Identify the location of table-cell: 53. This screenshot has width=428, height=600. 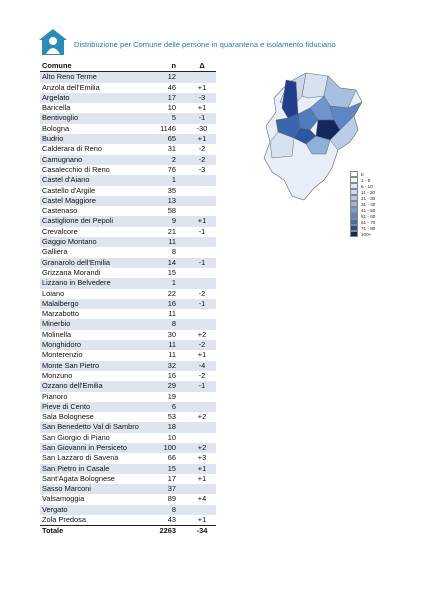
(171, 417).